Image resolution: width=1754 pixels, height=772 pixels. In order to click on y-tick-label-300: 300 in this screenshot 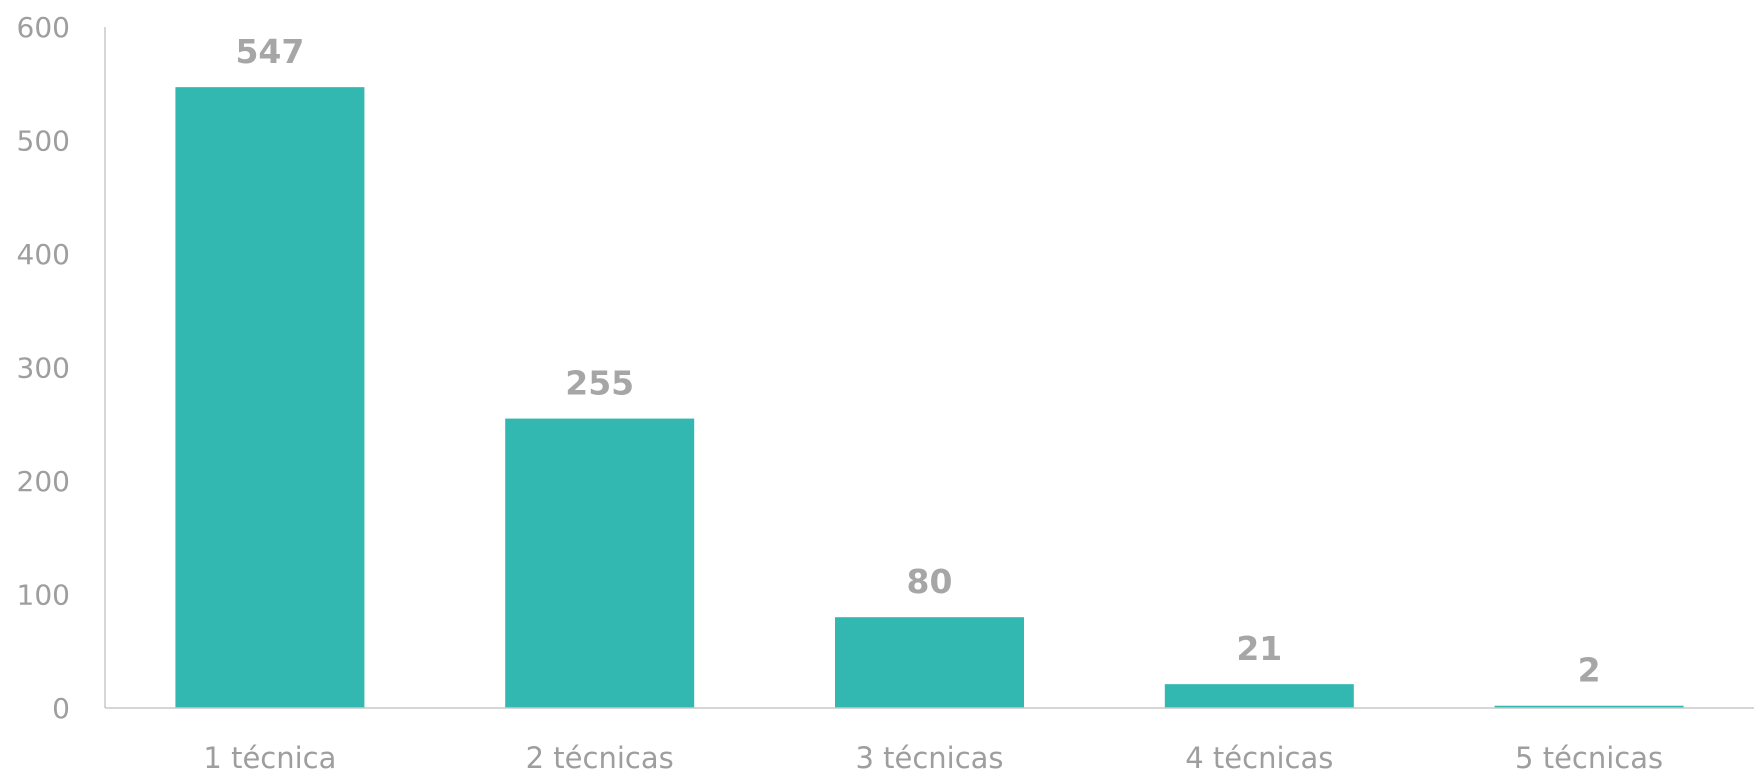, I will do `click(43, 368)`.